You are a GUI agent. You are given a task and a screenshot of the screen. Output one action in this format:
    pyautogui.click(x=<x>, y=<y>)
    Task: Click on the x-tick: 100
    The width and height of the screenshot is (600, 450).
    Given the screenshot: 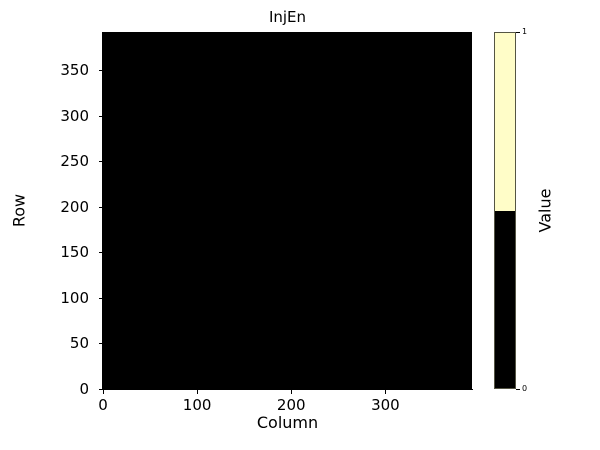 What is the action you would take?
    pyautogui.click(x=197, y=401)
    